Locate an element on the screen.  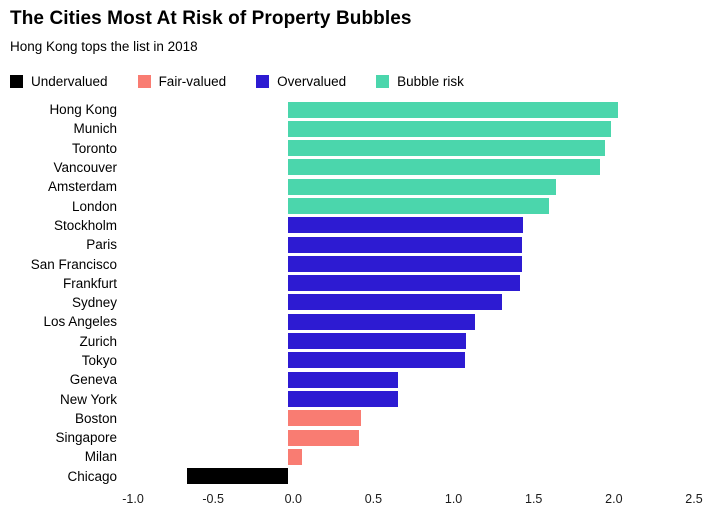
chart-row: Amsterdam is located at coordinates (352, 186).